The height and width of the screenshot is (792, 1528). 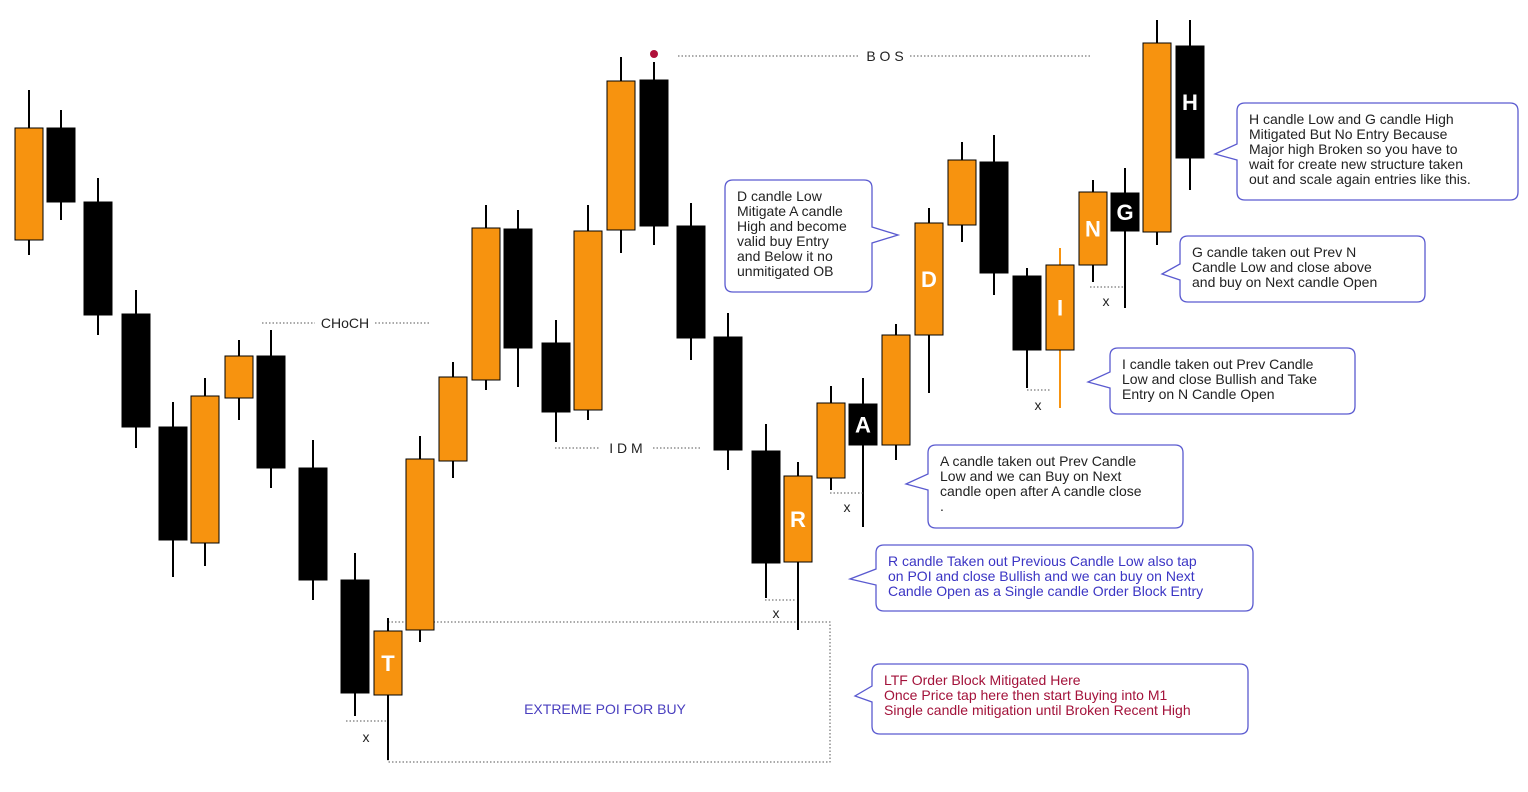 What do you see at coordinates (1274, 252) in the screenshot?
I see `note-line: G candle taken out Prev N` at bounding box center [1274, 252].